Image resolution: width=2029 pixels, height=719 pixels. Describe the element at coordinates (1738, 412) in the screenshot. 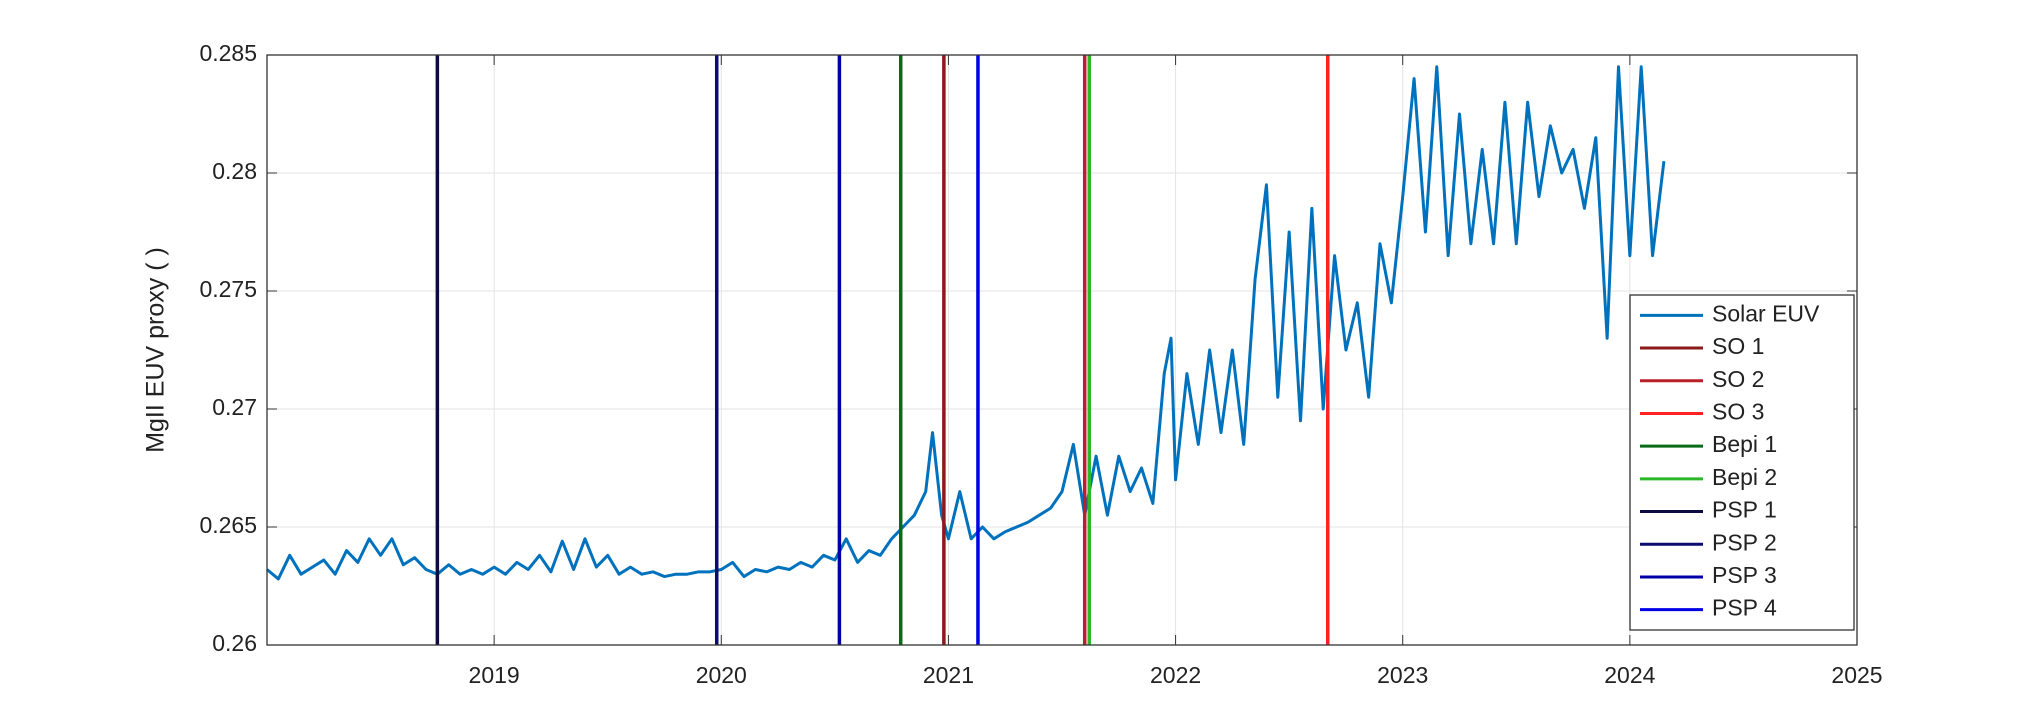

I see `legend-label: SO 3` at that location.